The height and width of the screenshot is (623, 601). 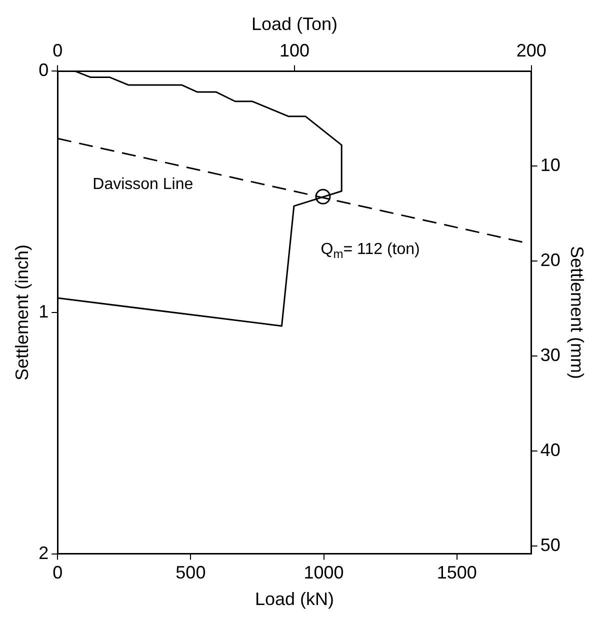 What do you see at coordinates (531, 50) in the screenshot?
I see `x2-tick-label: 200` at bounding box center [531, 50].